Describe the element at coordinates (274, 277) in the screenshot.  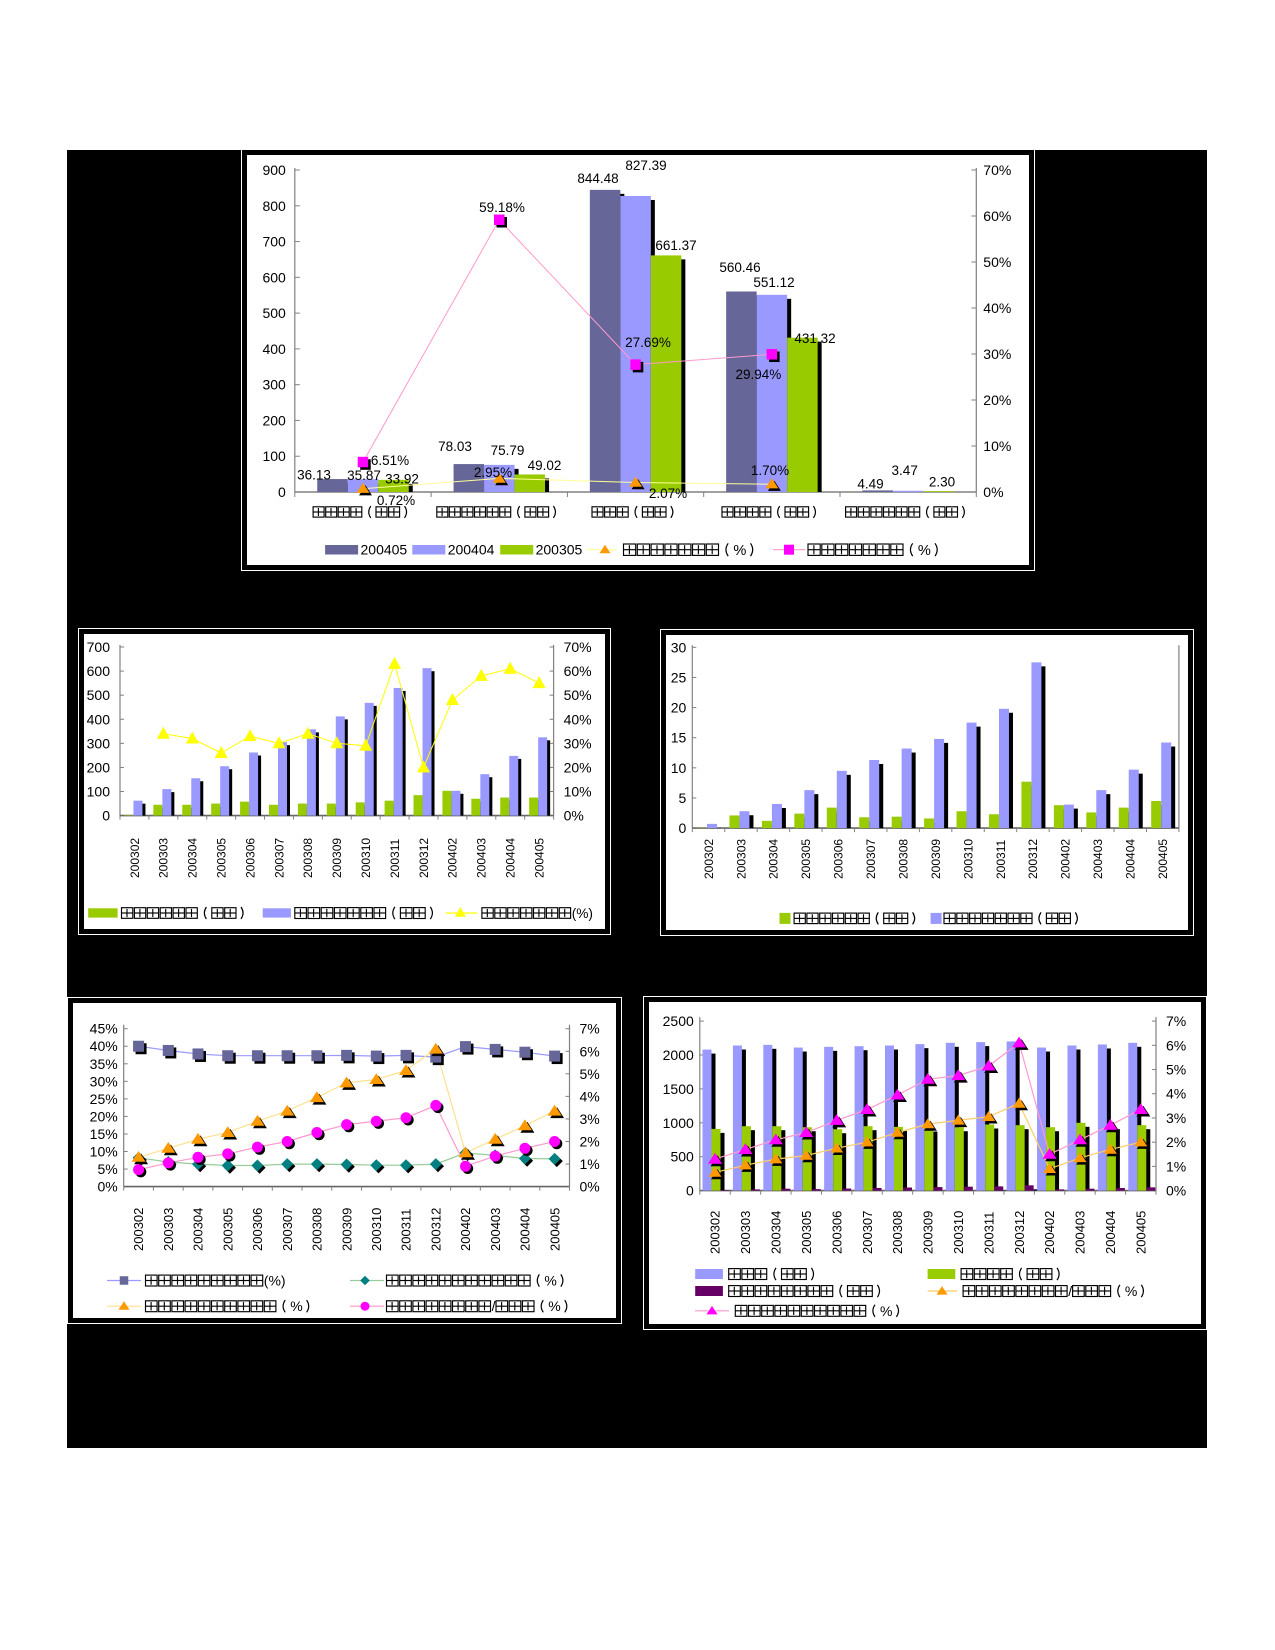
I see `svg-text: 600` at that location.